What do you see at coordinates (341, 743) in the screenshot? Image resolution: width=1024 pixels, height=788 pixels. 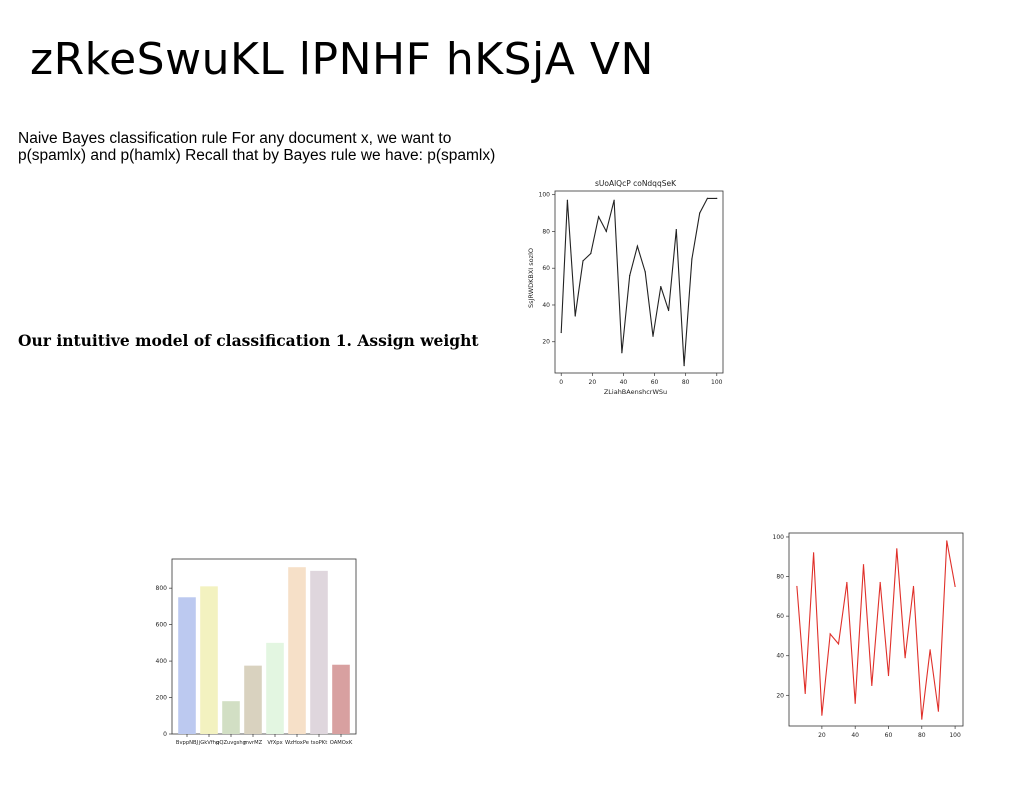 I see `x-tick-label: OAMOxK` at bounding box center [341, 743].